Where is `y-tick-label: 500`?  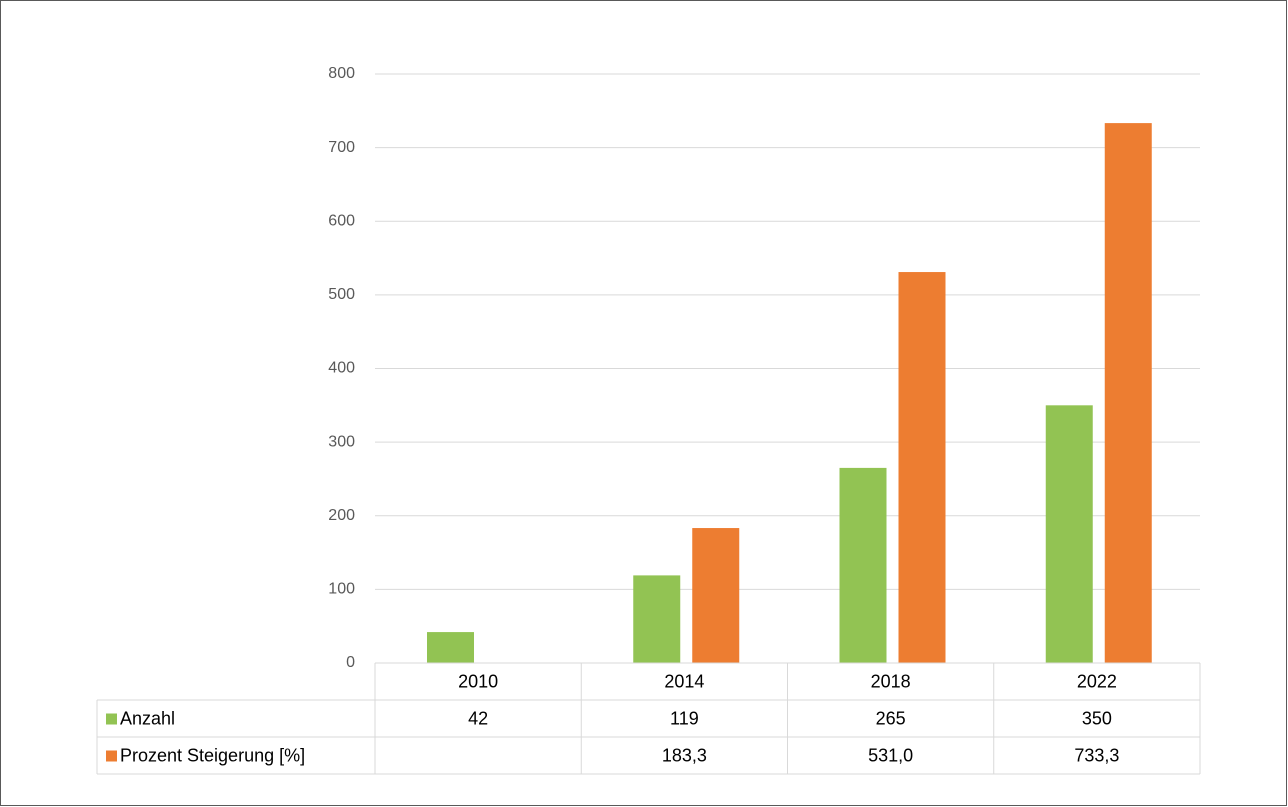
y-tick-label: 500 is located at coordinates (341, 294).